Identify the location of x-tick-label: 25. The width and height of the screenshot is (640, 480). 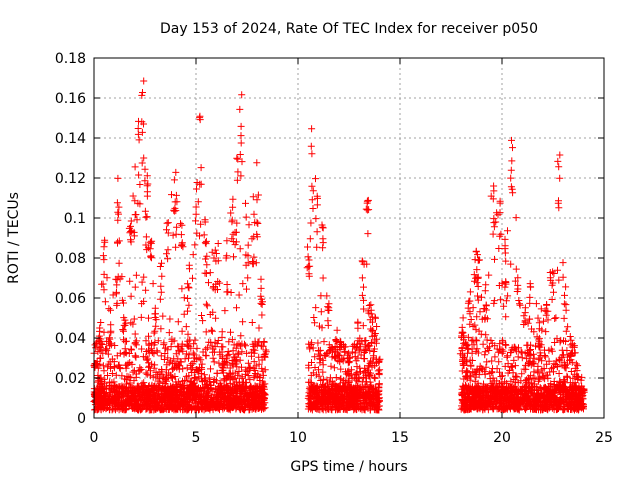
(604, 438).